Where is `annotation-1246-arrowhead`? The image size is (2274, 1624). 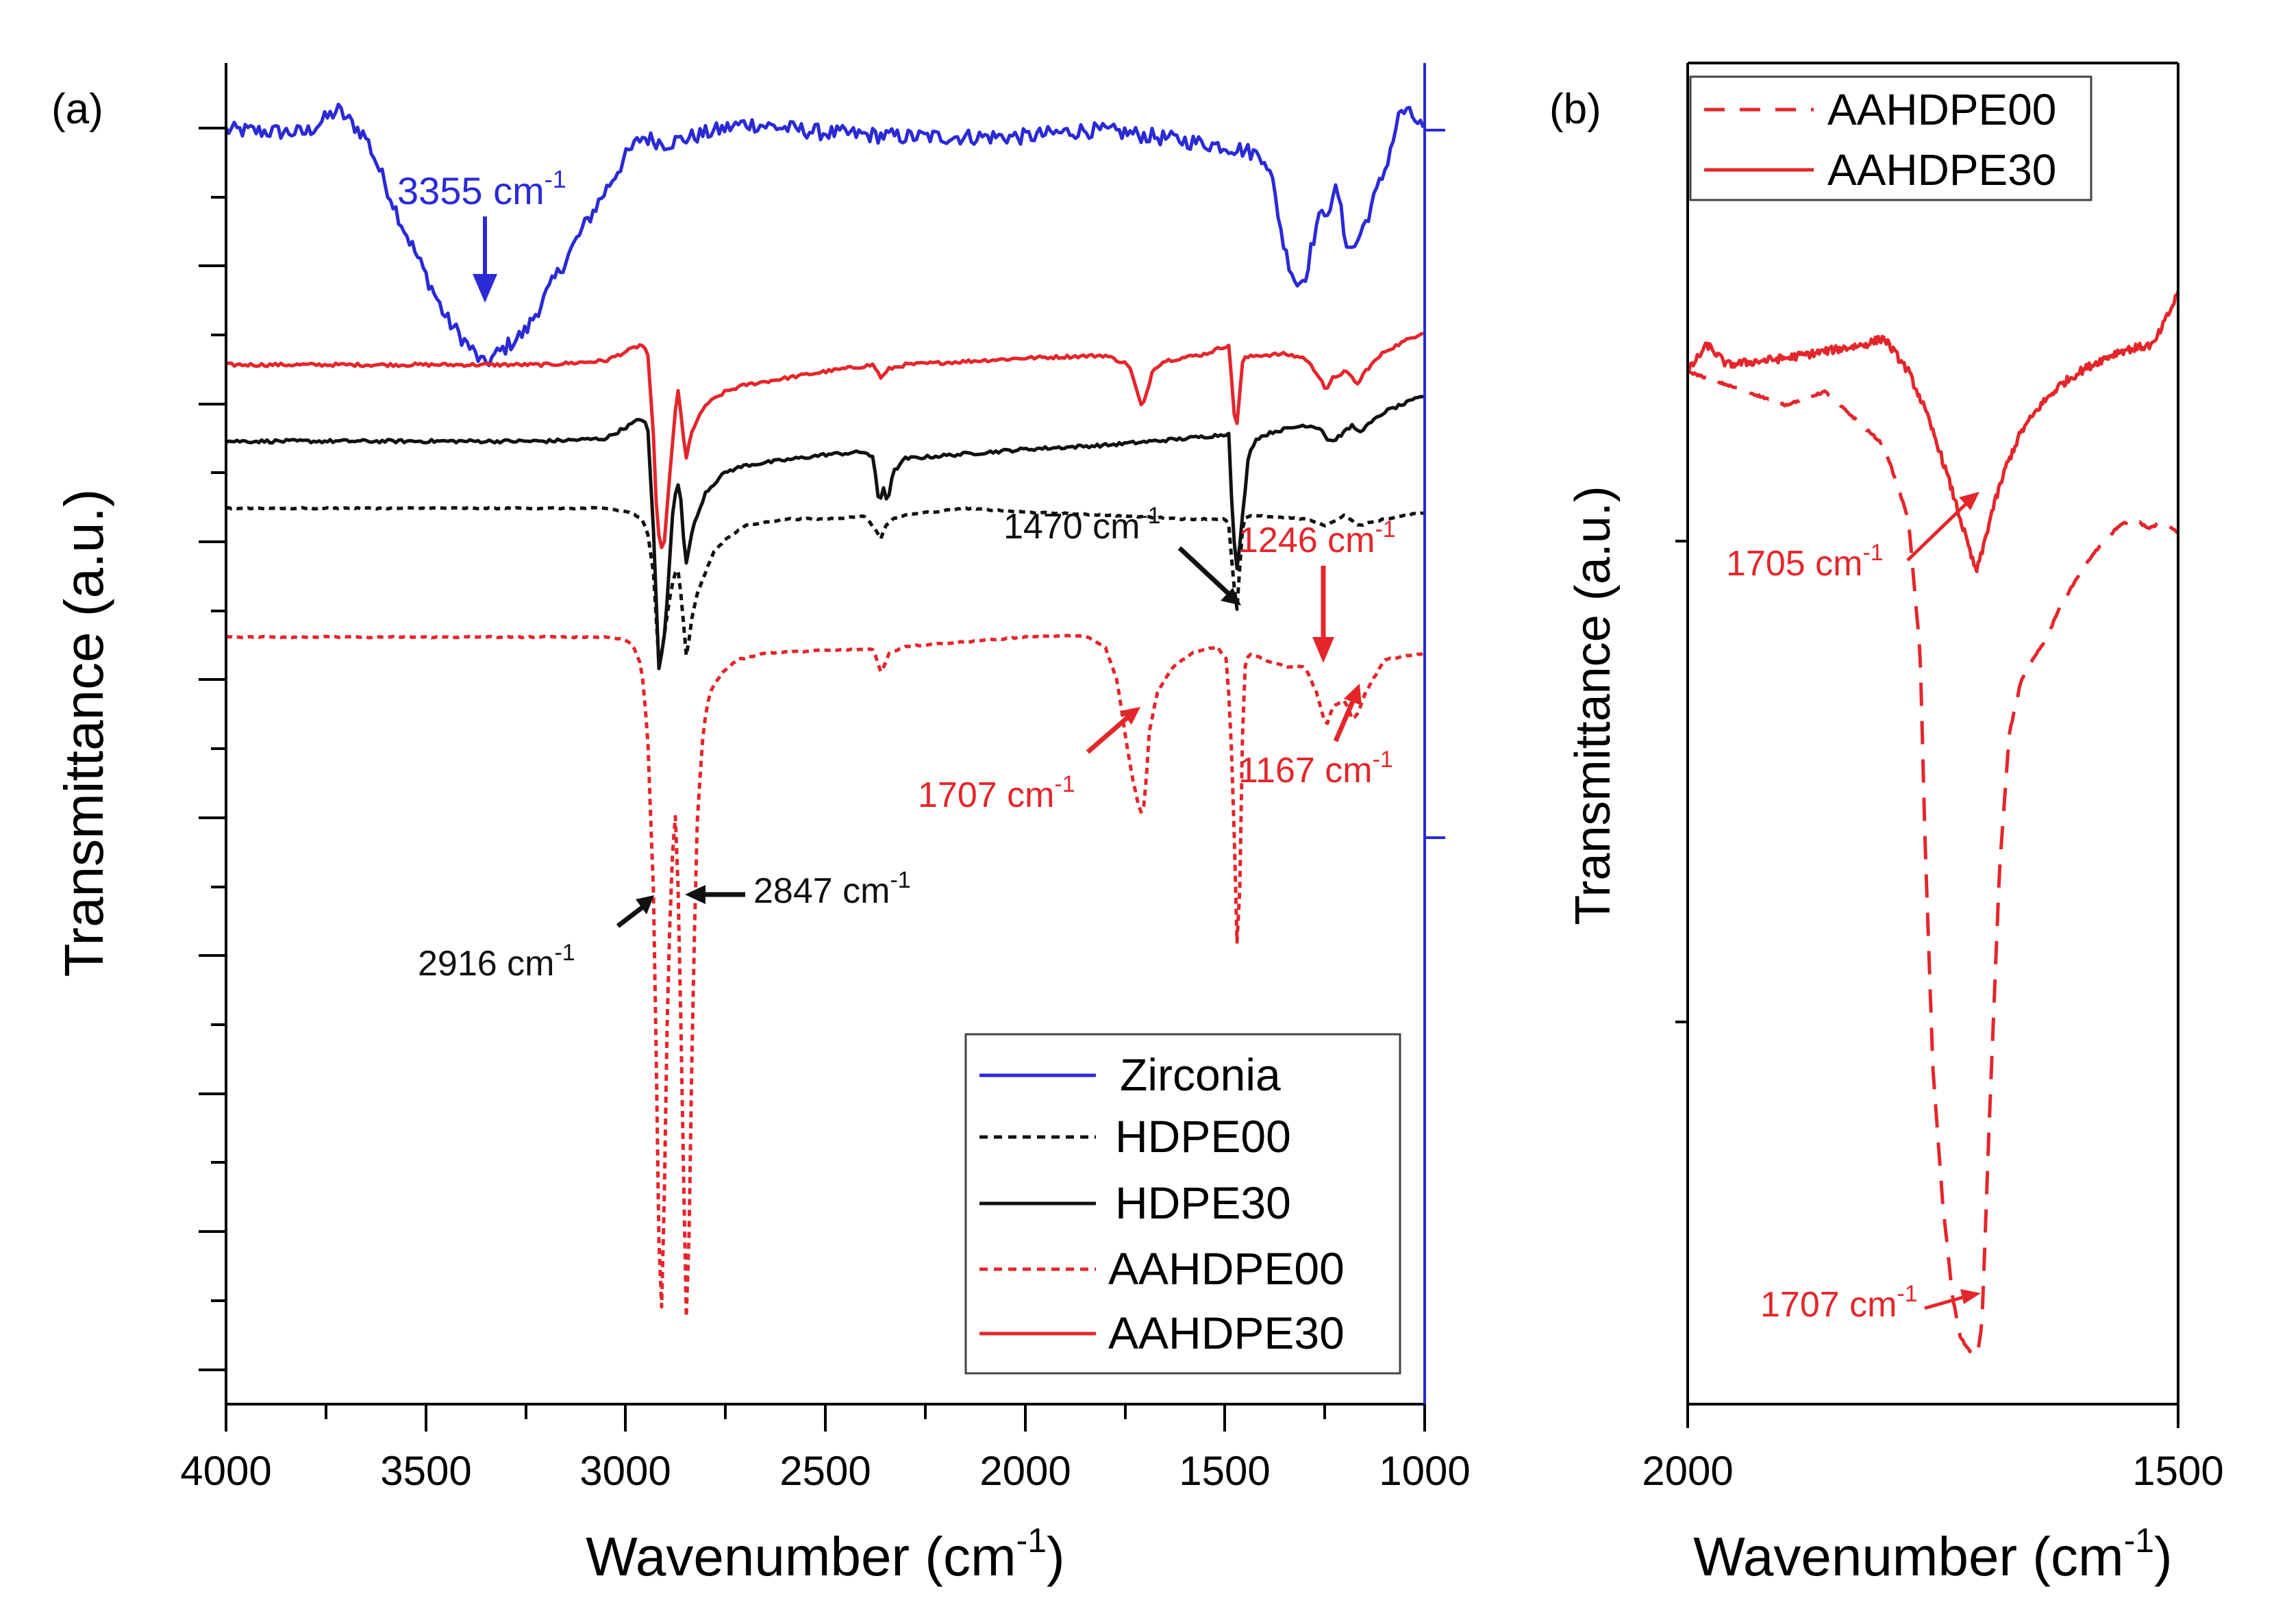 annotation-1246-arrowhead is located at coordinates (1323, 650).